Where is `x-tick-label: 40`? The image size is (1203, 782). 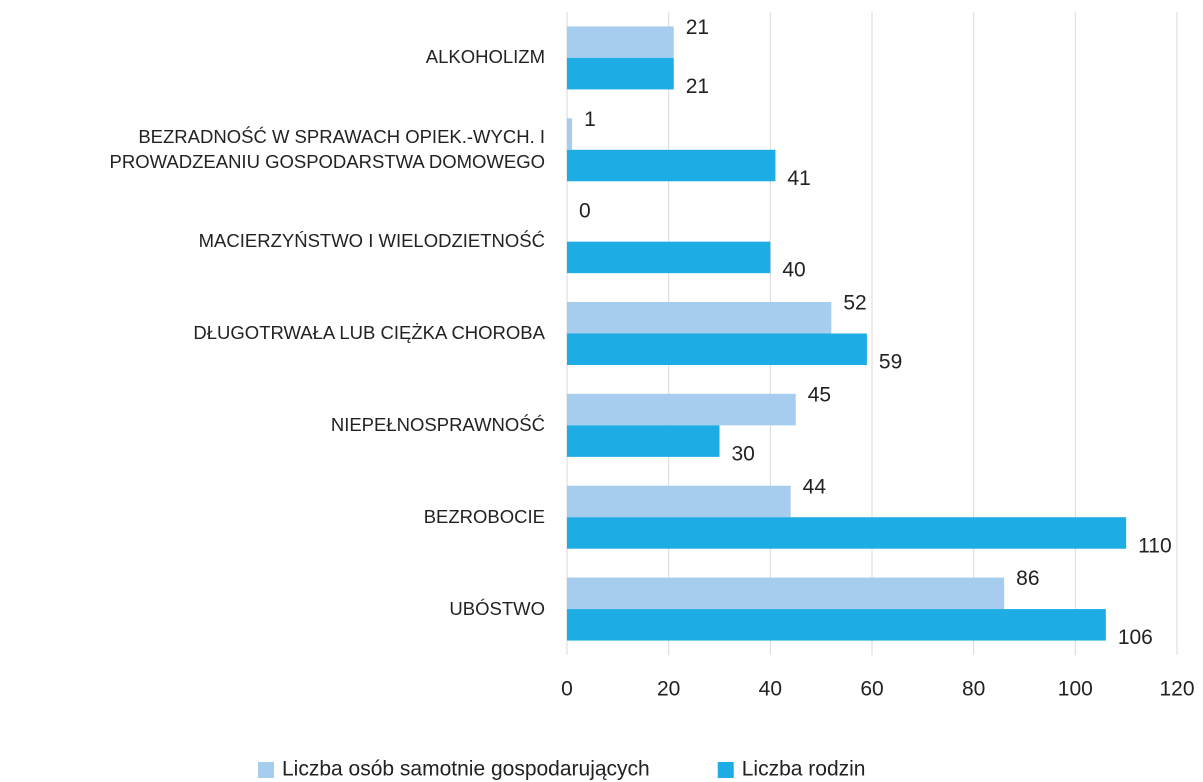 x-tick-label: 40 is located at coordinates (770, 689).